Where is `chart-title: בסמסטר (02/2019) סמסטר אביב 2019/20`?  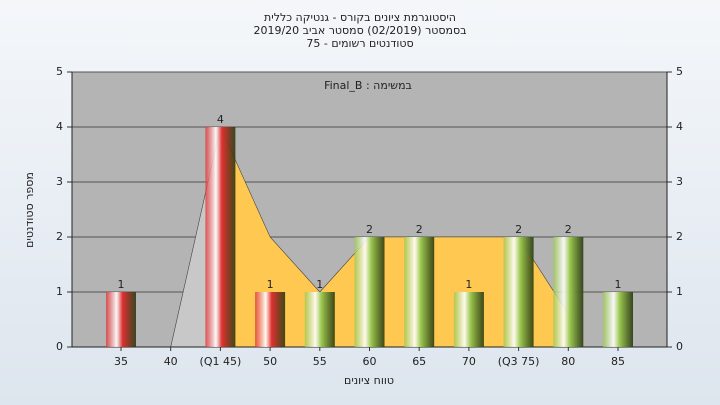
chart-title: בסמסטר (02/2019) סמסטר אביב 2019/20 is located at coordinates (359, 30).